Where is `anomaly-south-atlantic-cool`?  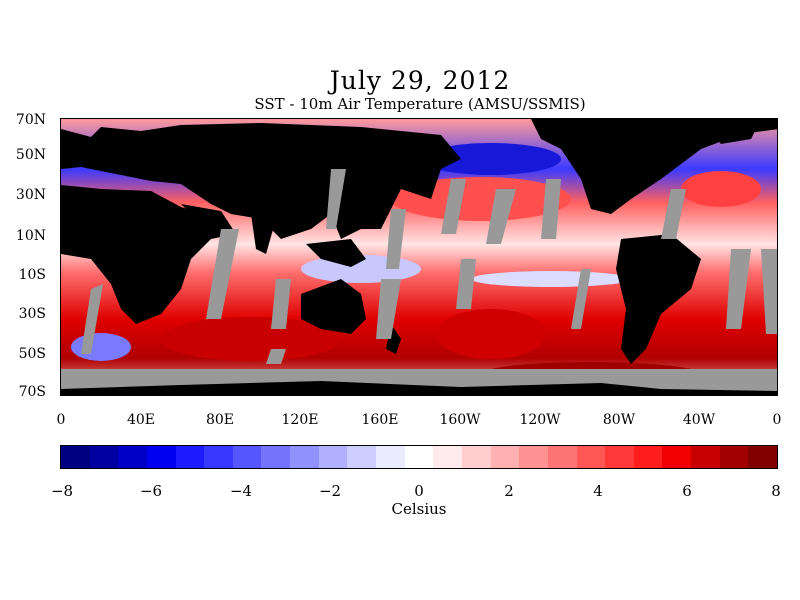
anomaly-south-atlantic-cool is located at coordinates (101, 347).